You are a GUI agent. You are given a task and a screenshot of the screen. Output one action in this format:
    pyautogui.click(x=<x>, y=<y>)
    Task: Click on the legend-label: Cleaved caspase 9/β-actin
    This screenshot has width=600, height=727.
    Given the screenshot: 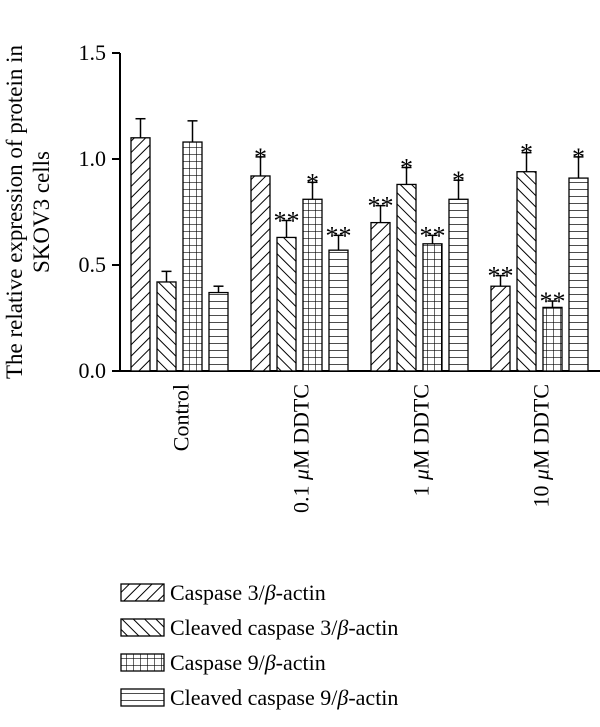 What is the action you would take?
    pyautogui.click(x=284, y=697)
    